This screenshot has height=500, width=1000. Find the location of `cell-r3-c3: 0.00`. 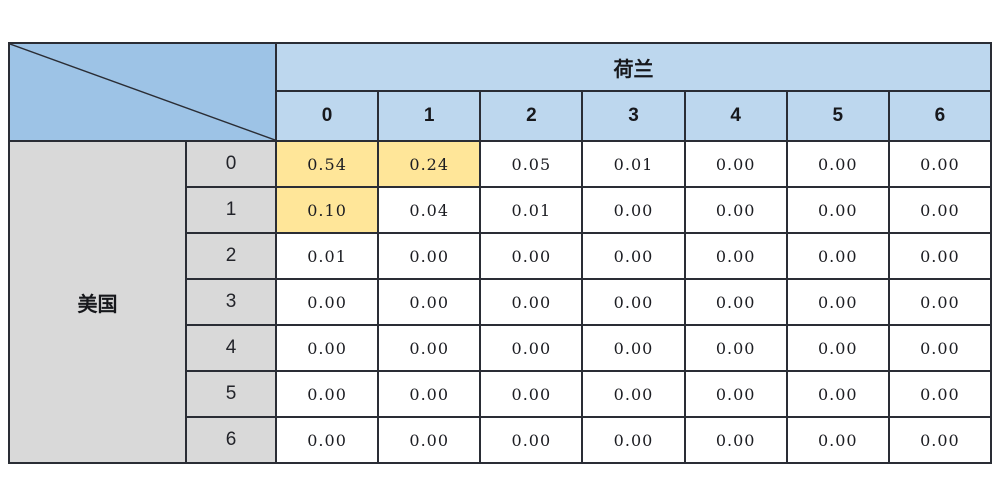

cell-r3-c3: 0.00 is located at coordinates (633, 302).